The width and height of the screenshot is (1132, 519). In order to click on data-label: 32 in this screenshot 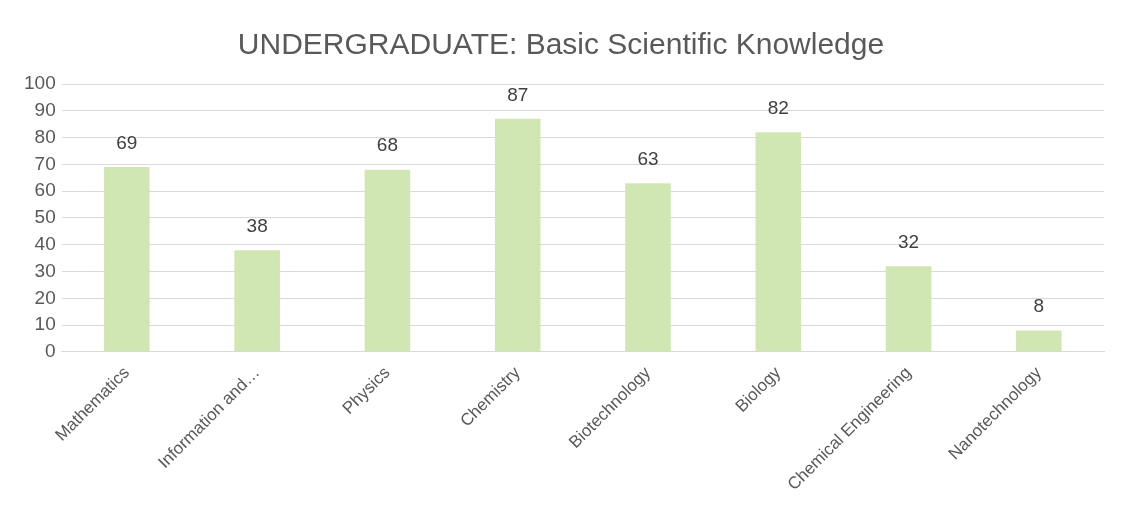, I will do `click(909, 241)`.